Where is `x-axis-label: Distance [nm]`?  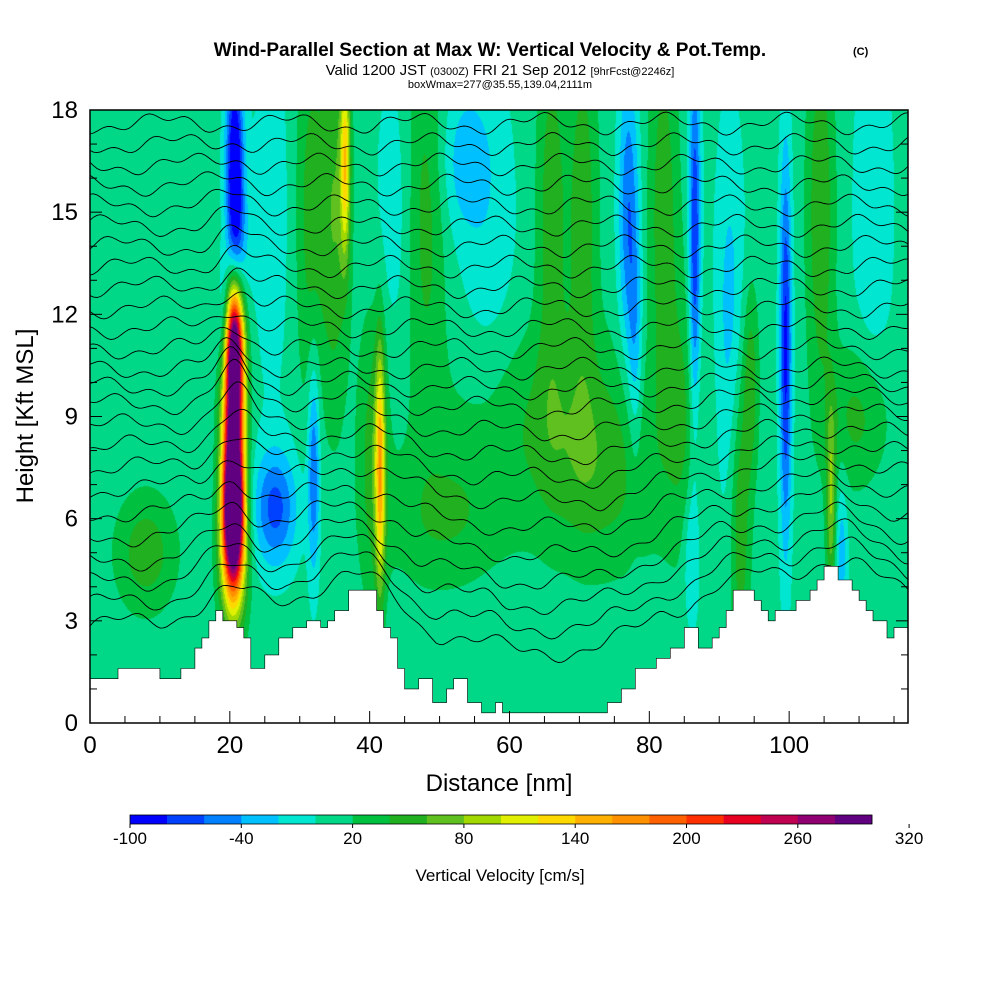 x-axis-label: Distance [nm] is located at coordinates (499, 783).